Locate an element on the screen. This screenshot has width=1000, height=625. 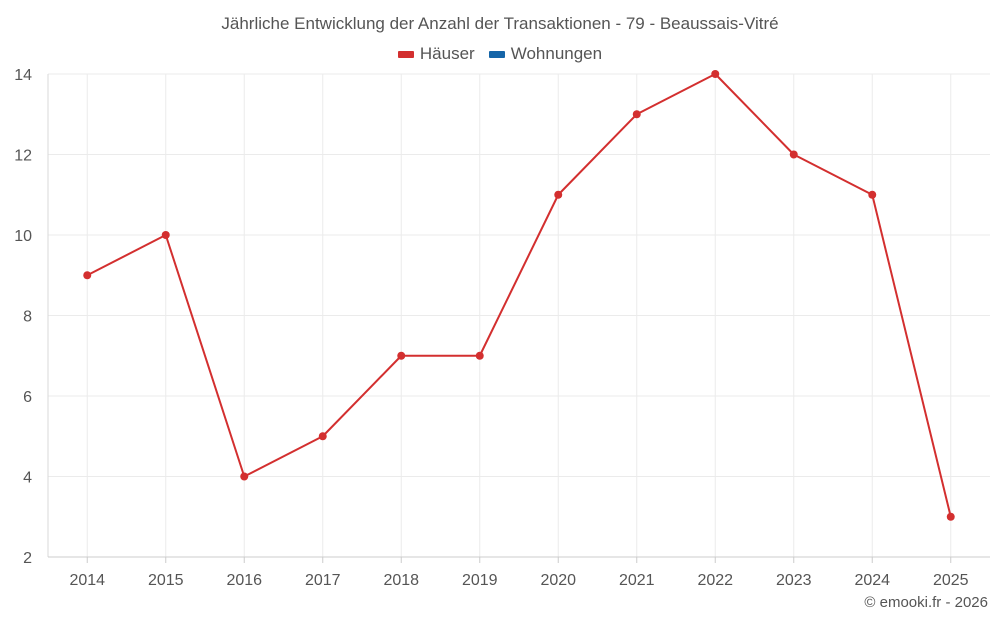
y-tick-label: 2 is located at coordinates (27, 558).